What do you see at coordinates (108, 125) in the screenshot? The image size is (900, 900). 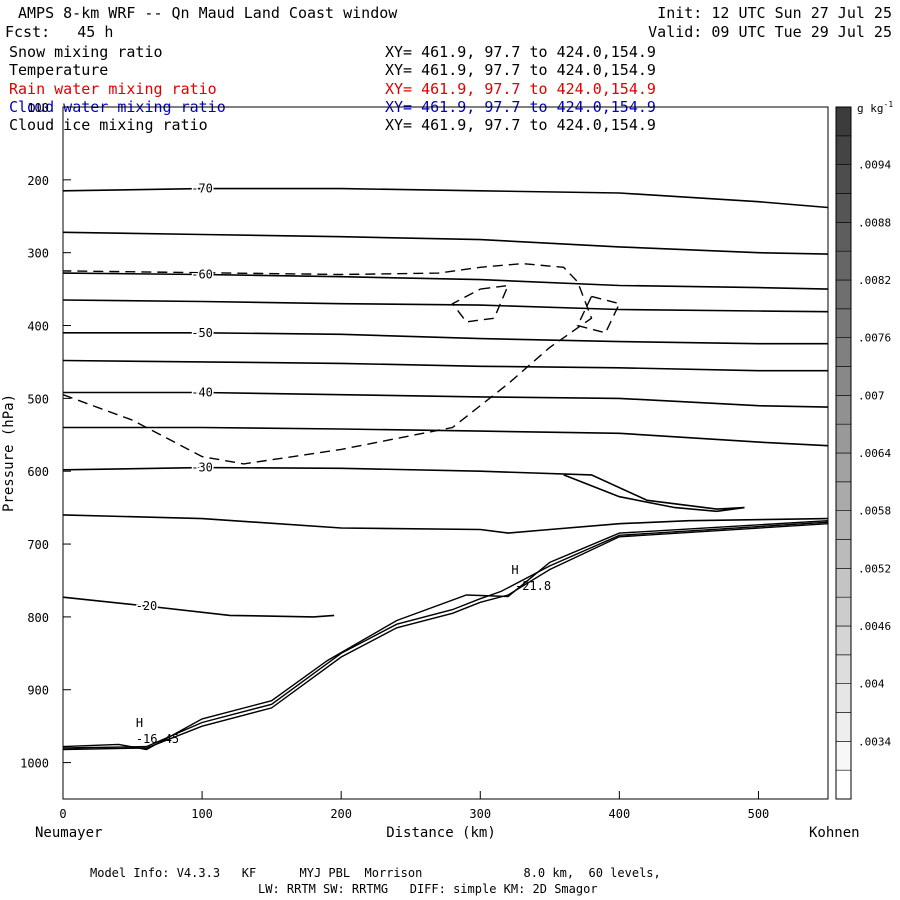 I see `field-name-cloud-ice: Cloud ice mixing ratio` at bounding box center [108, 125].